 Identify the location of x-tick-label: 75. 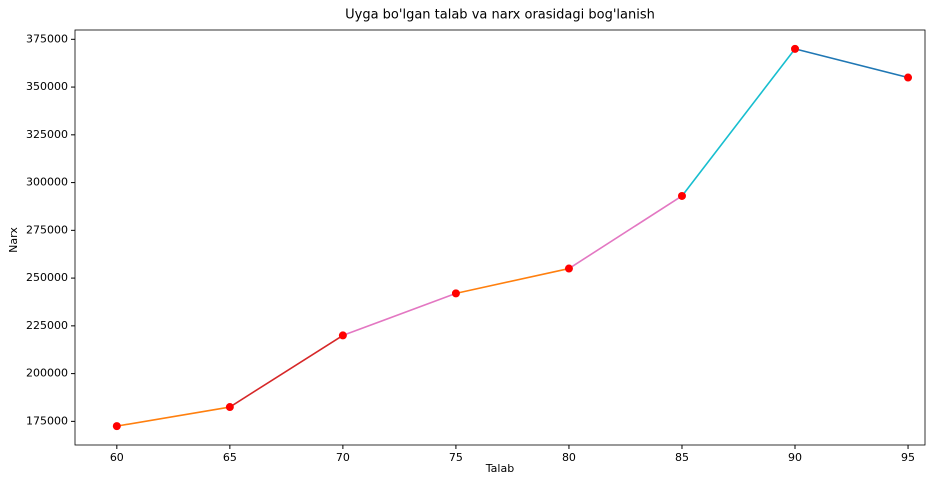
(456, 457).